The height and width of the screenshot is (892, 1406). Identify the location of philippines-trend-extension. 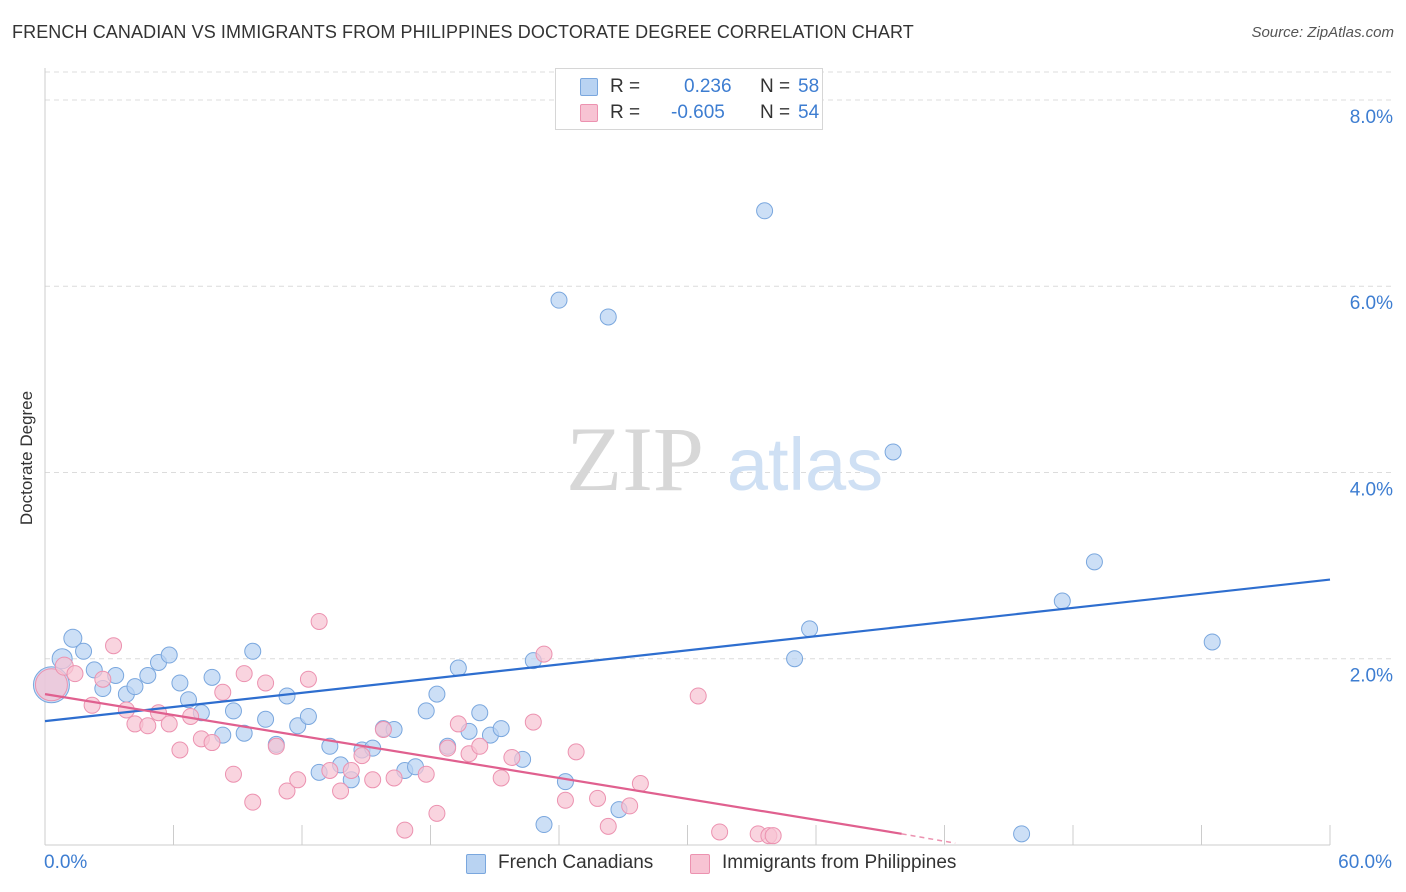
(928, 838).